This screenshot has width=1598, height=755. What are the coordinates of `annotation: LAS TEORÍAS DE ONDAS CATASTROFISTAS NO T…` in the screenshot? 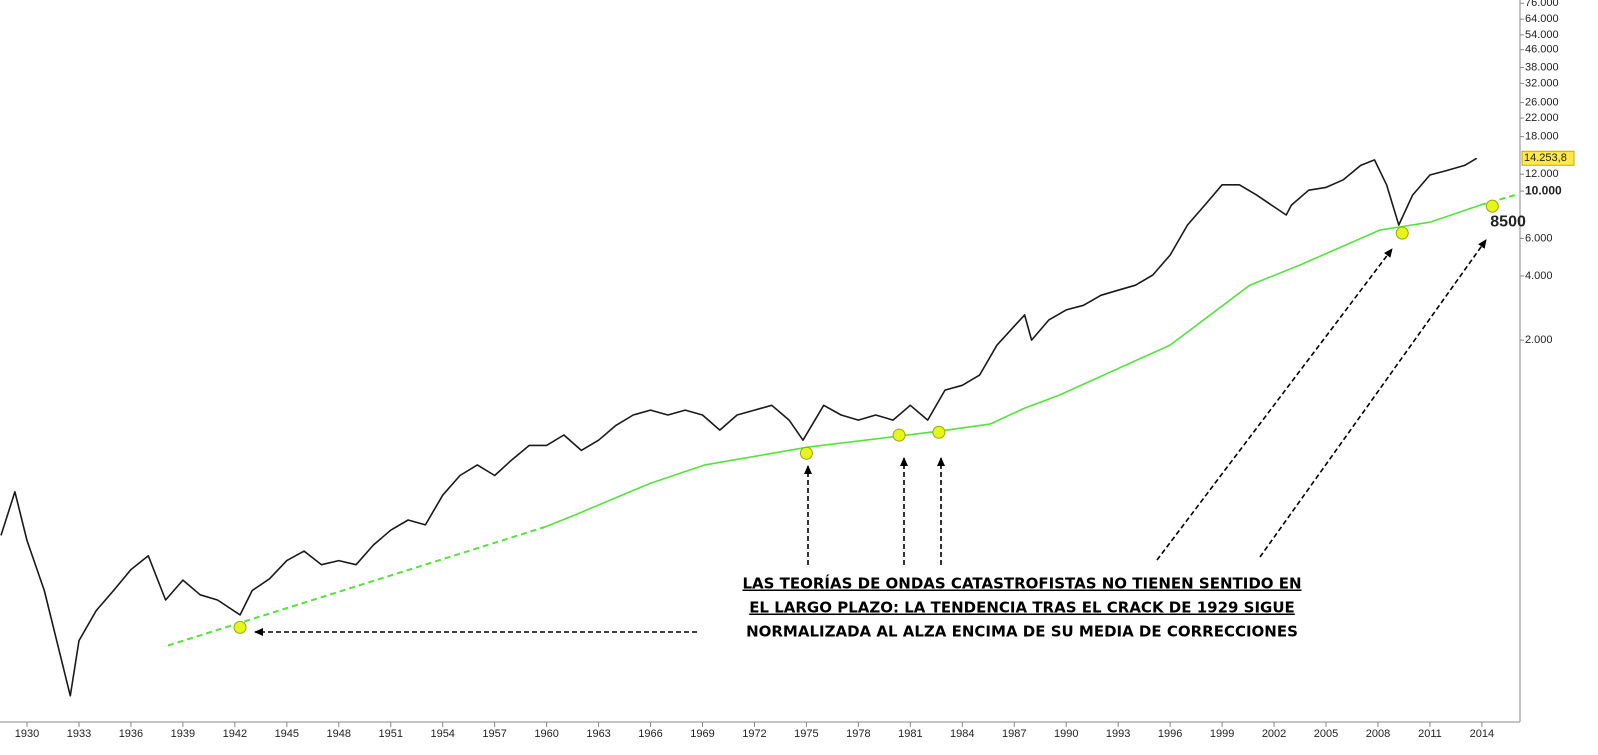 It's located at (1021, 583).